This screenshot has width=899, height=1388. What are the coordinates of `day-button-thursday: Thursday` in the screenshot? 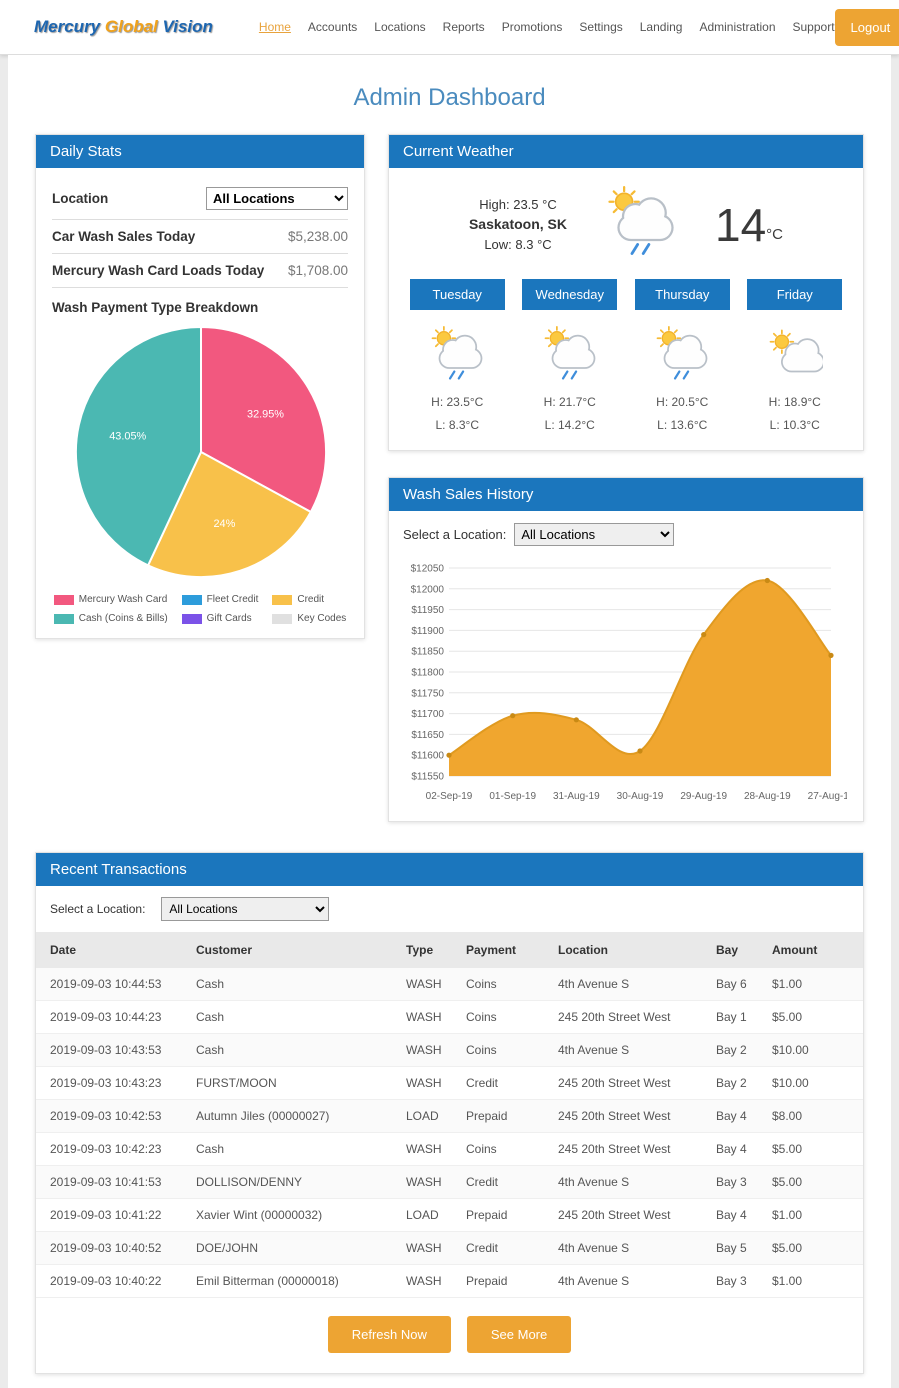 It's located at (682, 294).